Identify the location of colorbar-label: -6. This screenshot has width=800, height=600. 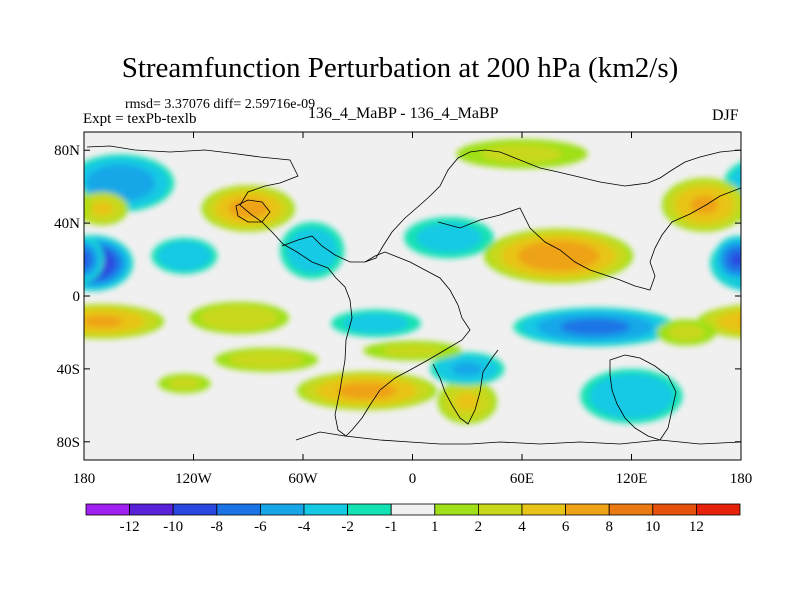
(260, 527).